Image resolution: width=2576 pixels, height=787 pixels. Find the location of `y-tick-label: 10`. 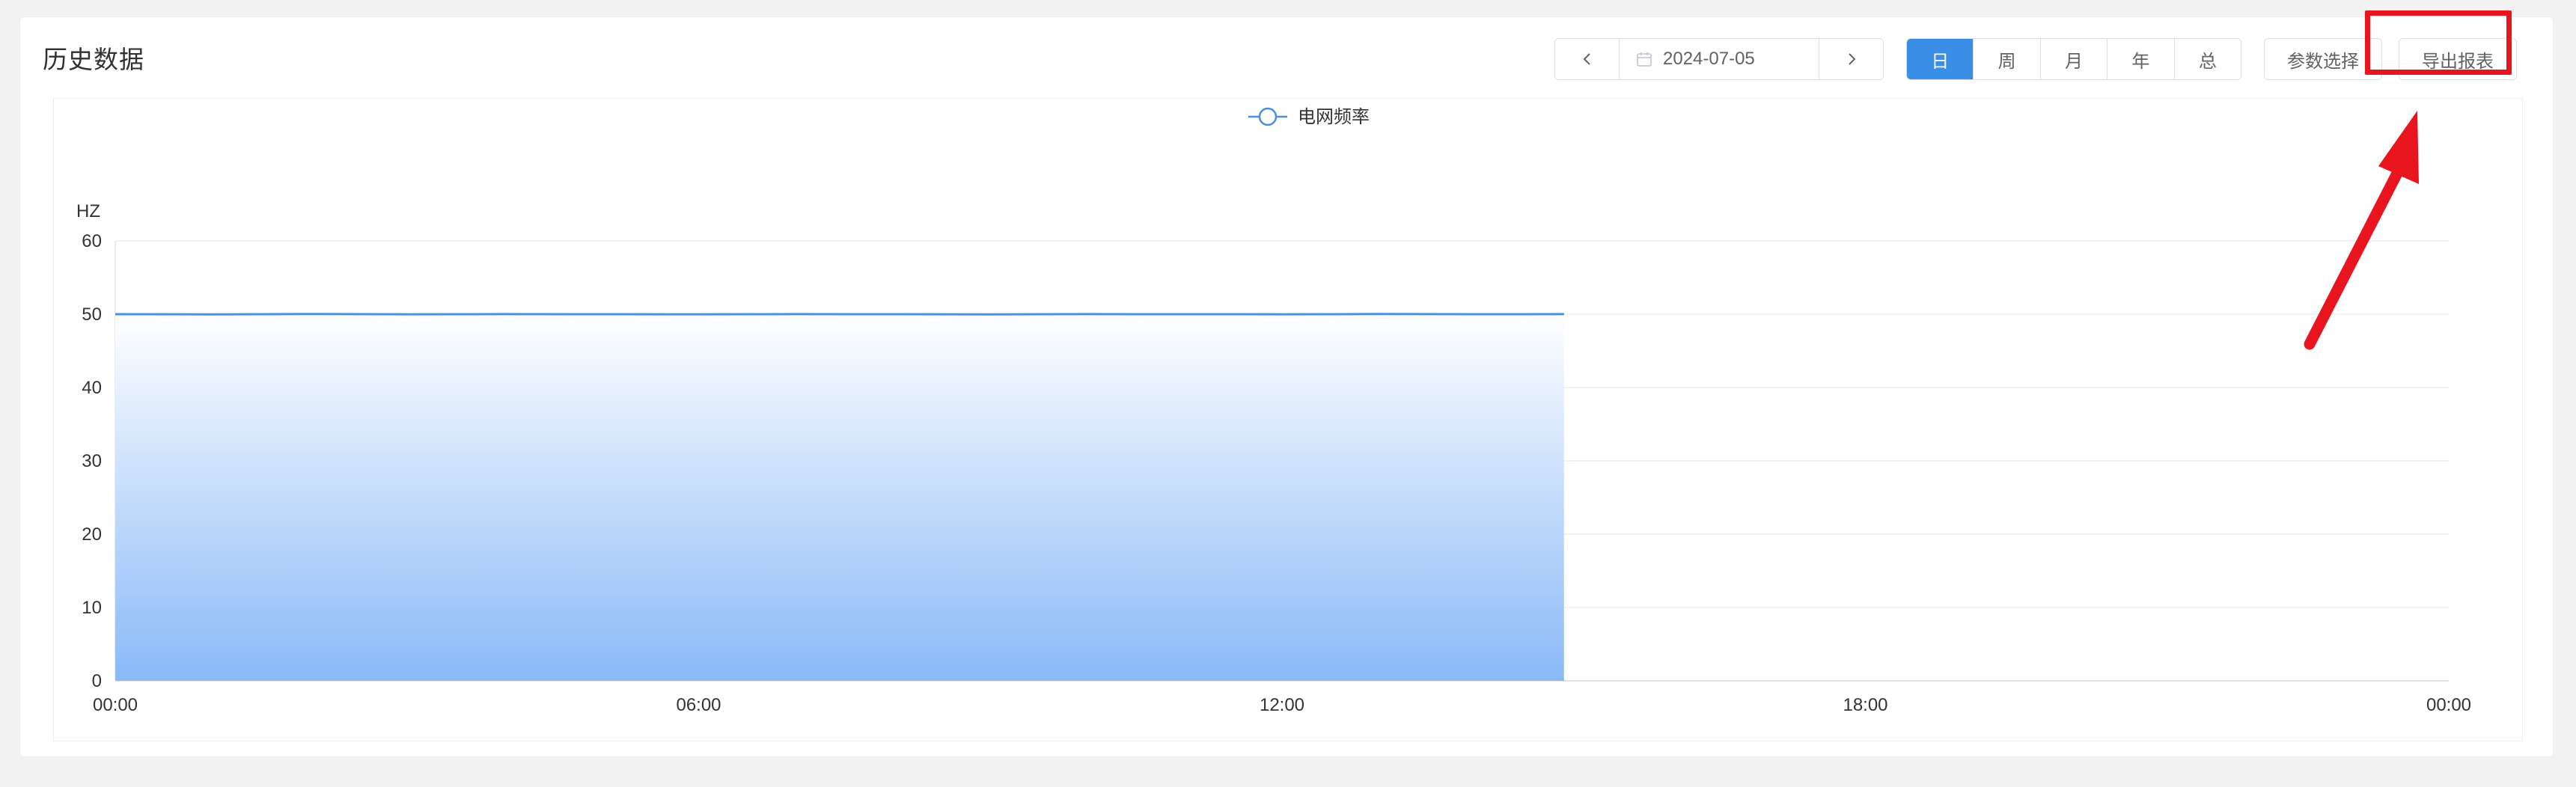

y-tick-label: 10 is located at coordinates (92, 608).